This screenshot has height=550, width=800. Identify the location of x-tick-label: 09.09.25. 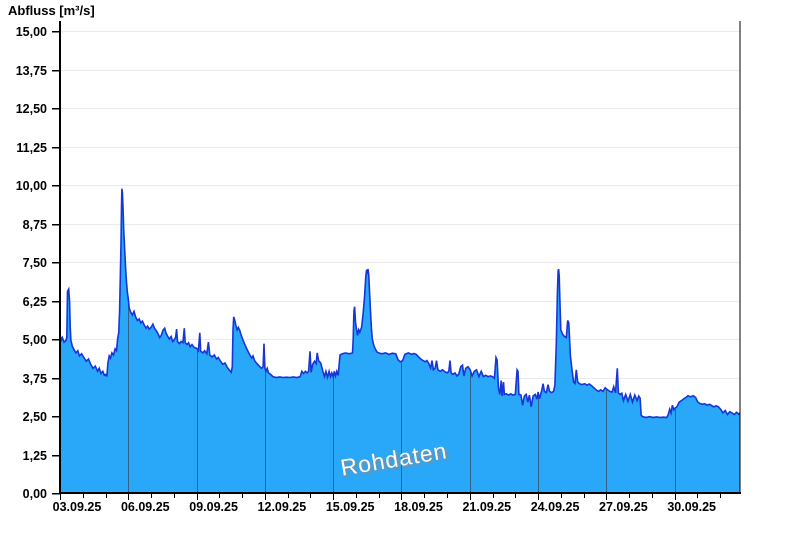
(213, 507).